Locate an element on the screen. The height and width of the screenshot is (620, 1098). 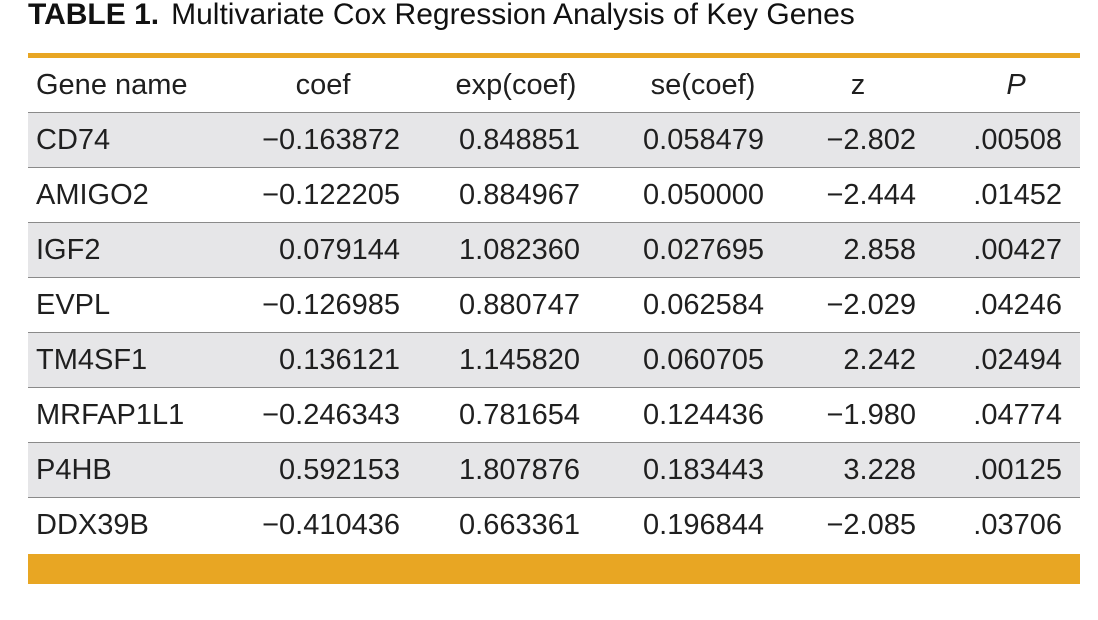
se-coef-cell: 0.196844 is located at coordinates (703, 525).